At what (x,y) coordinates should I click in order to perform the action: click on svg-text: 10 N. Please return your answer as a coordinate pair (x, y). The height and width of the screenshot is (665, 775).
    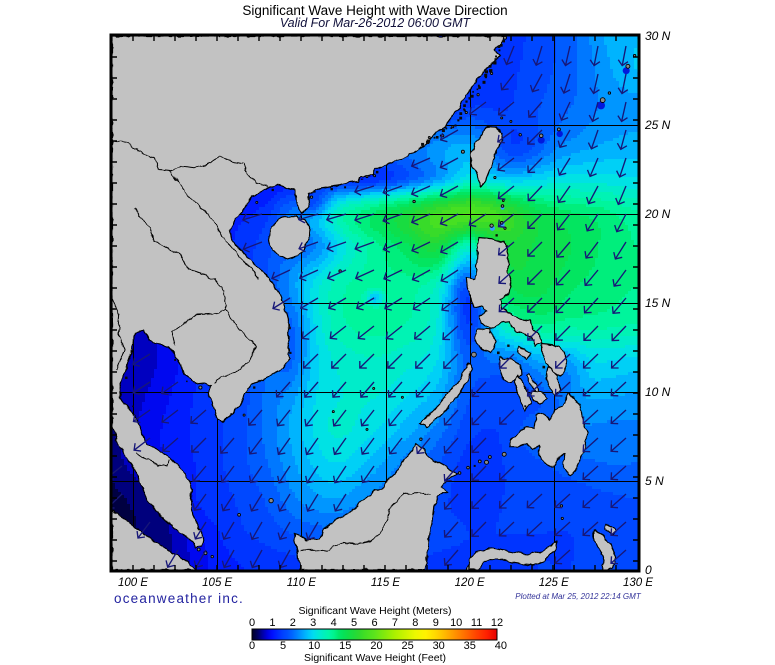
    Looking at the image, I should click on (658, 392).